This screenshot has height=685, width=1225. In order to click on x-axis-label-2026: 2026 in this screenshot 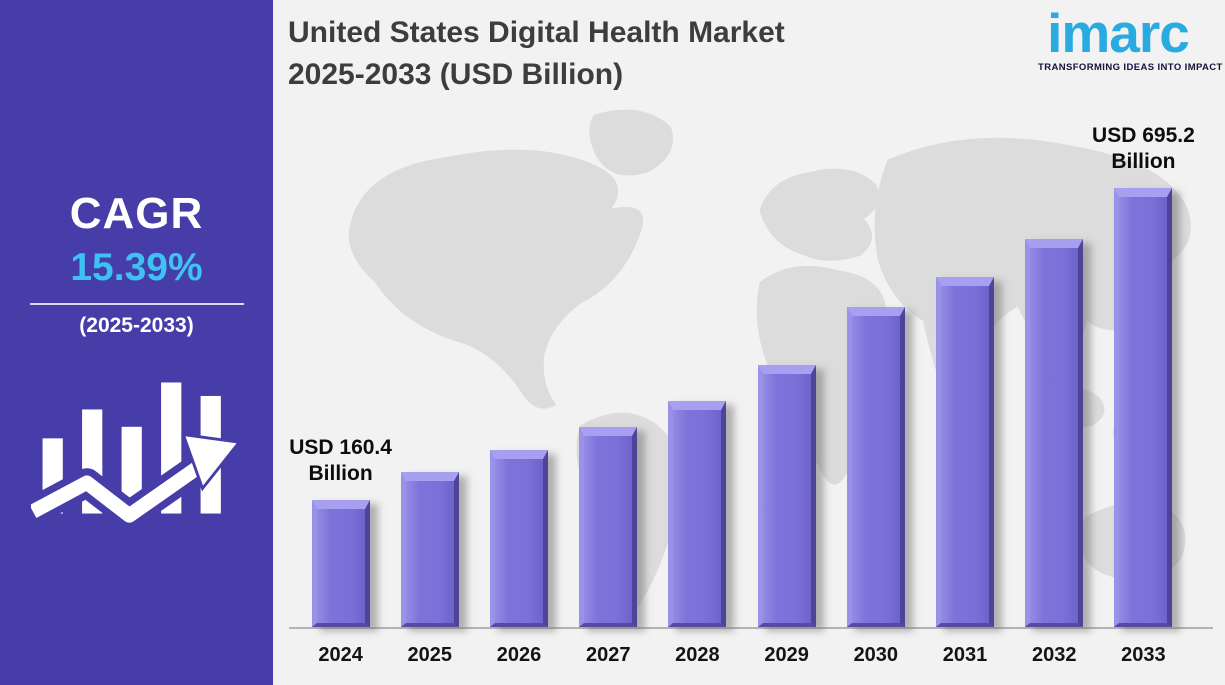, I will do `click(519, 655)`.